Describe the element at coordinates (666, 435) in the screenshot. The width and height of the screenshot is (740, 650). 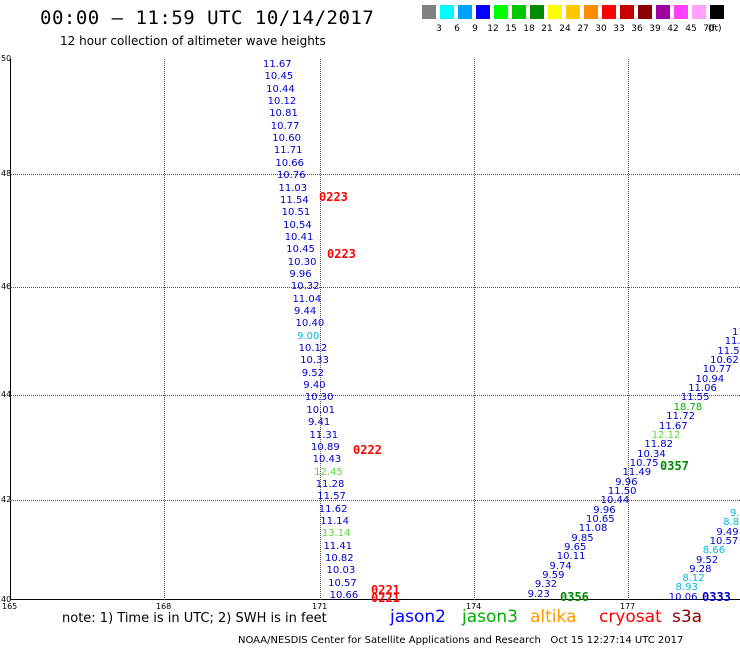
I see `swh-value: 12.12` at that location.